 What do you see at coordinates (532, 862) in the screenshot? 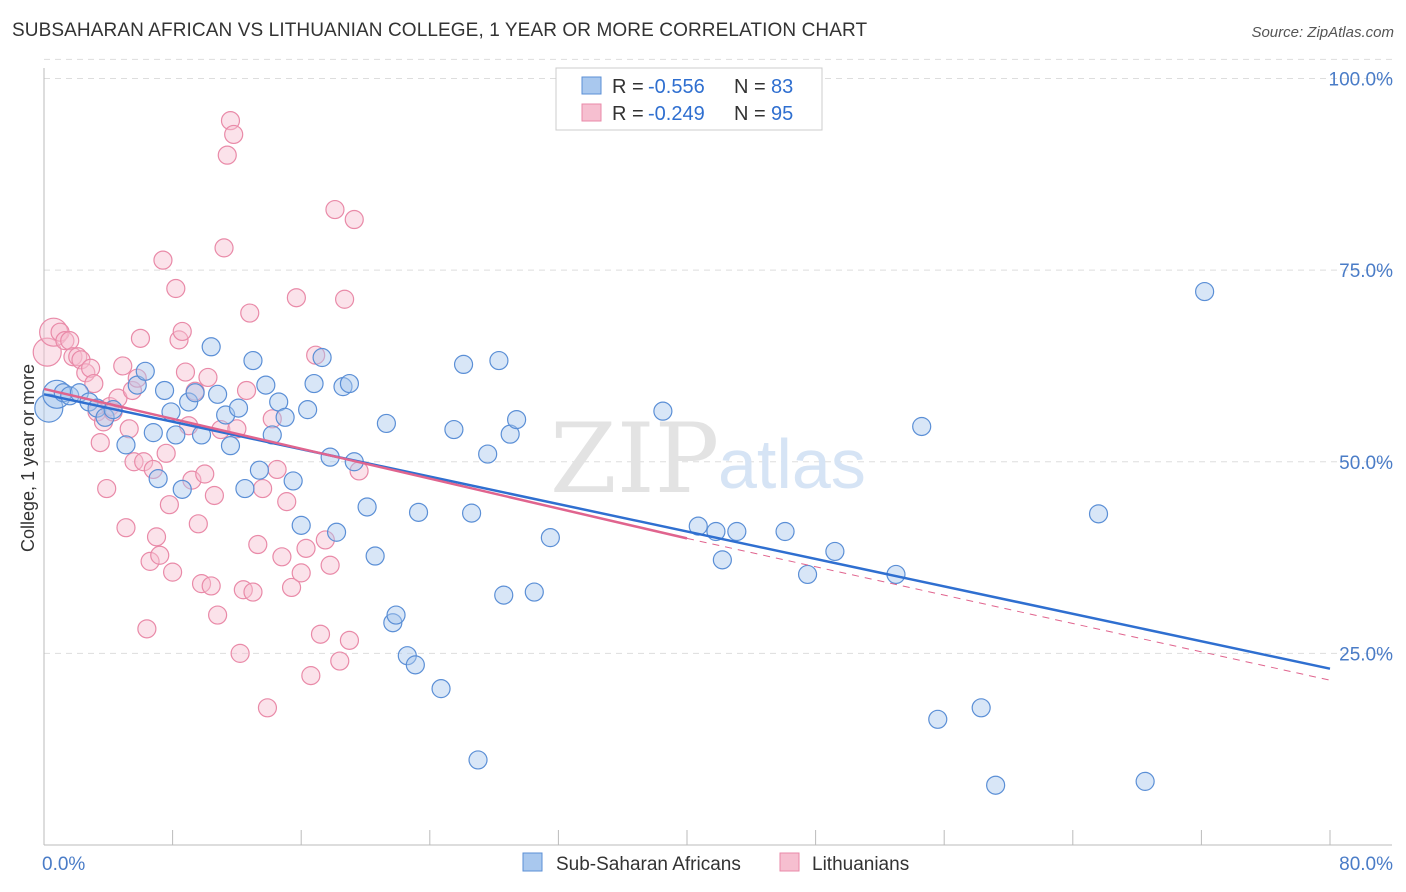
I see `bottom-legend-swatch-blue` at bounding box center [532, 862].